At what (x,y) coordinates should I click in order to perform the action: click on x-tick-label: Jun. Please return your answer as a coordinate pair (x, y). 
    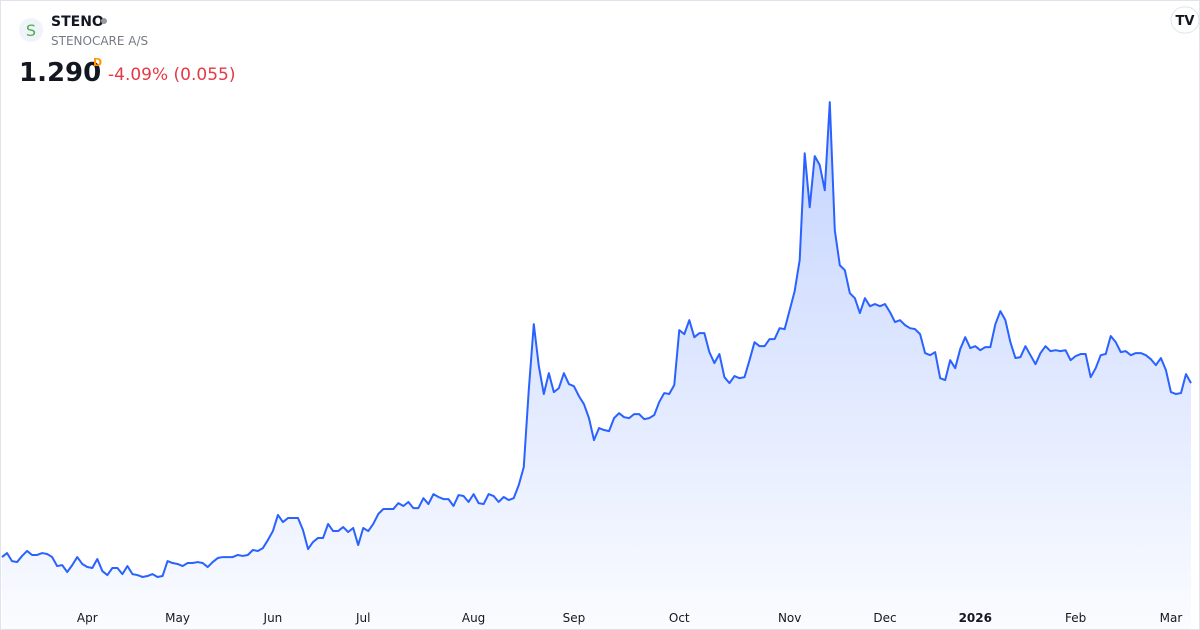
    Looking at the image, I should click on (273, 618).